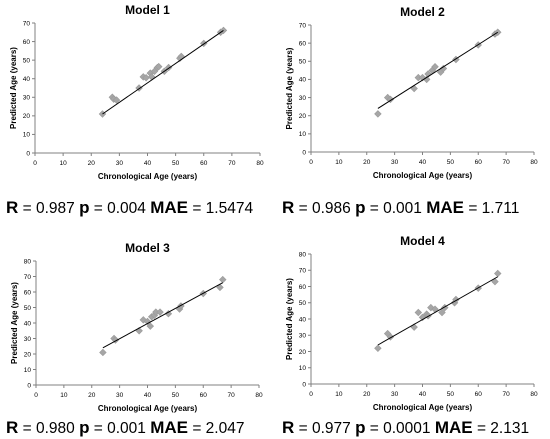 The width and height of the screenshot is (550, 439). I want to click on p-value: = 0.0001, so click(400, 428).